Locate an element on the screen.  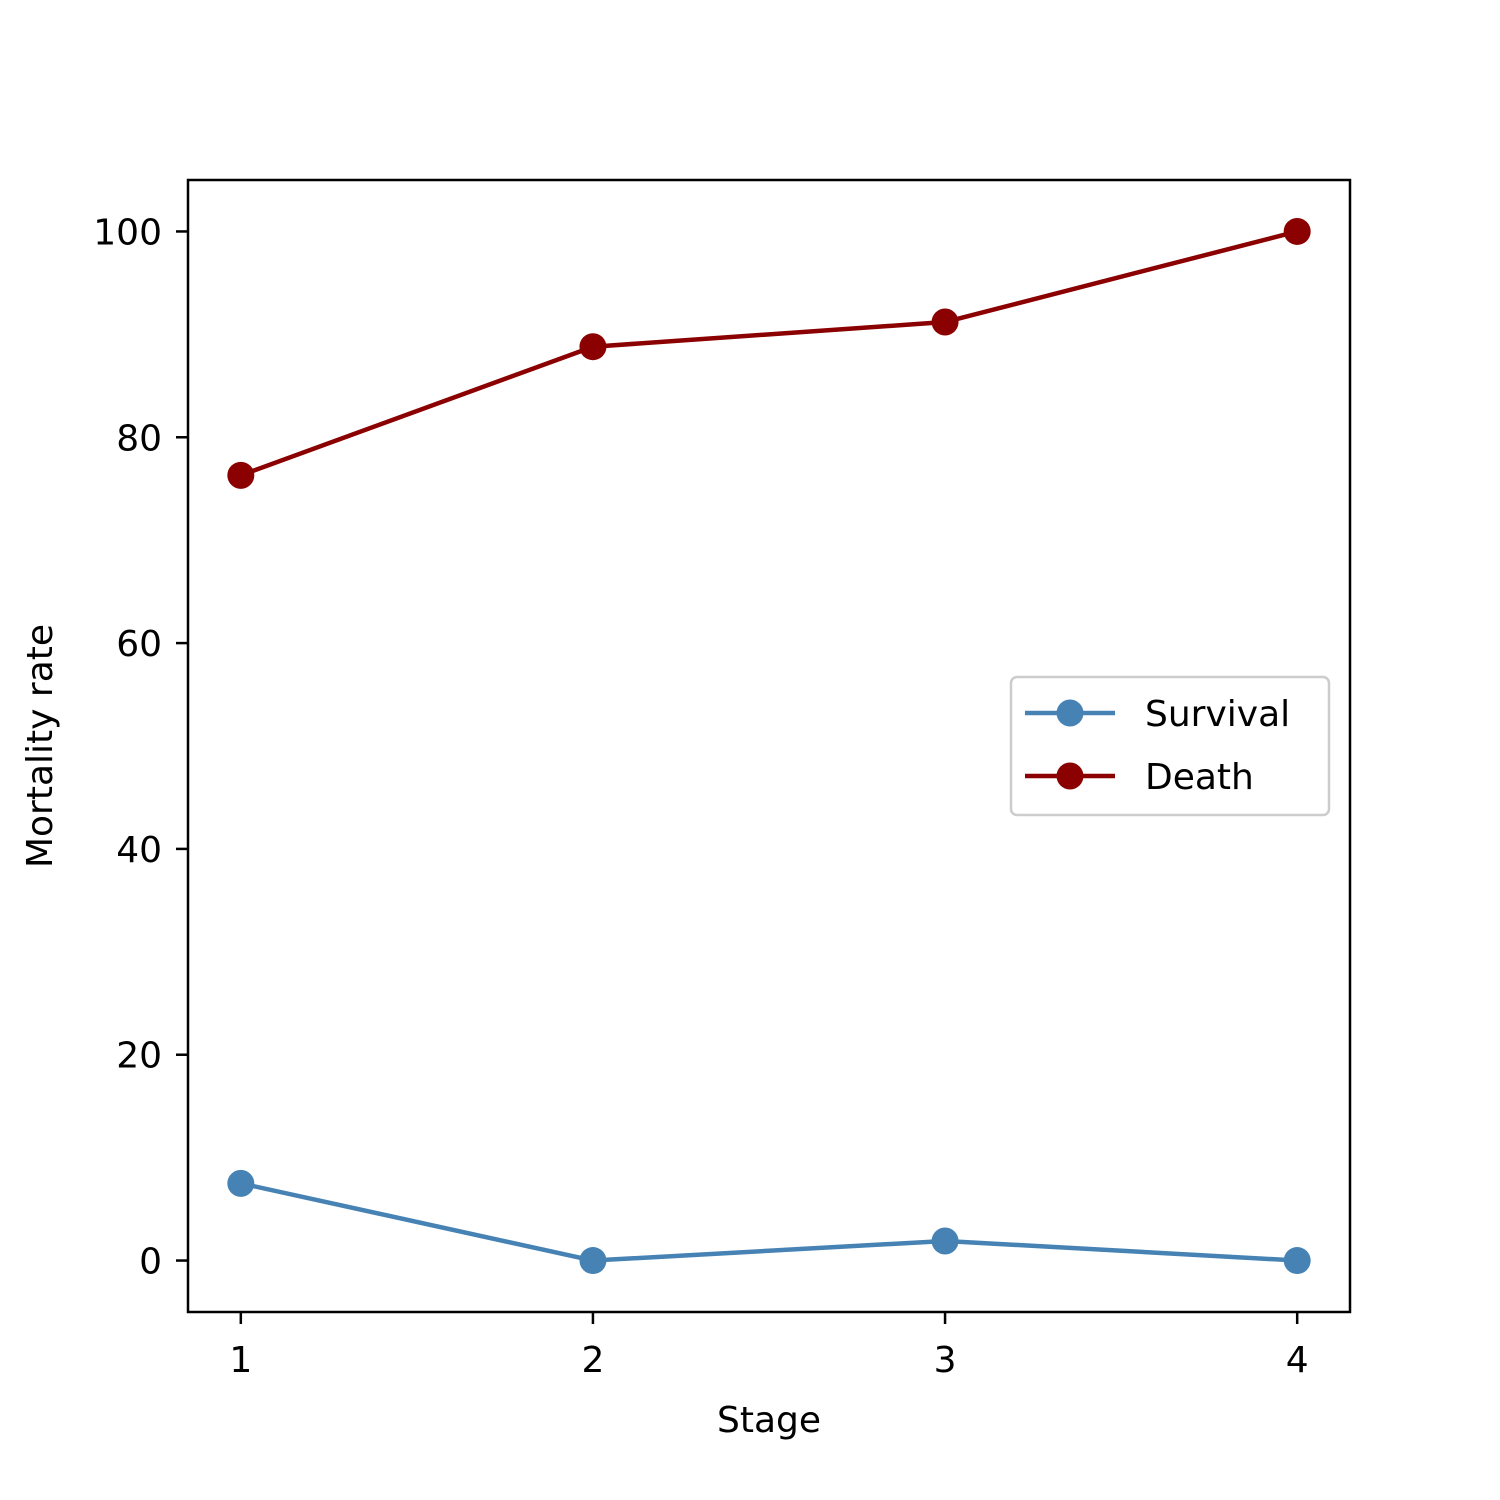
y-axis-label: Mortality rate is located at coordinates (40, 746).